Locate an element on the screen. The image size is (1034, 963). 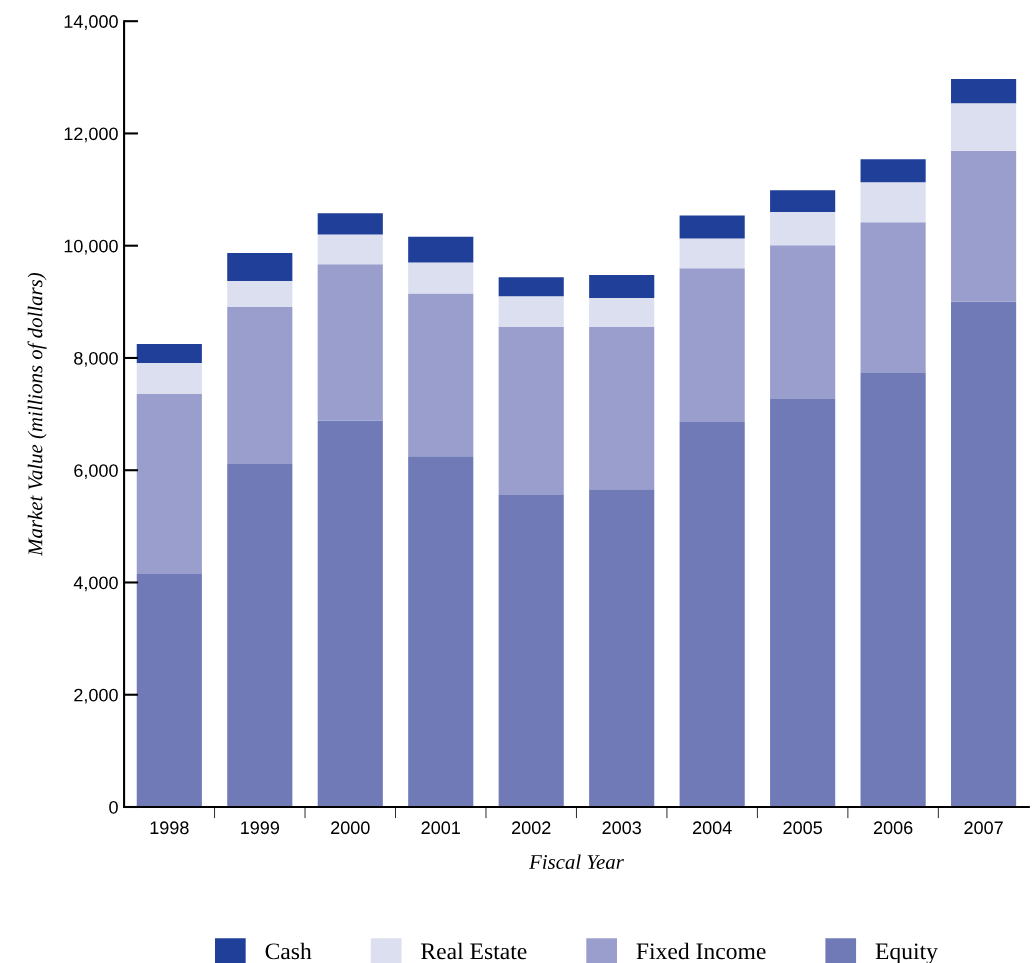
y-tick-label: 14,000 is located at coordinates (91, 23).